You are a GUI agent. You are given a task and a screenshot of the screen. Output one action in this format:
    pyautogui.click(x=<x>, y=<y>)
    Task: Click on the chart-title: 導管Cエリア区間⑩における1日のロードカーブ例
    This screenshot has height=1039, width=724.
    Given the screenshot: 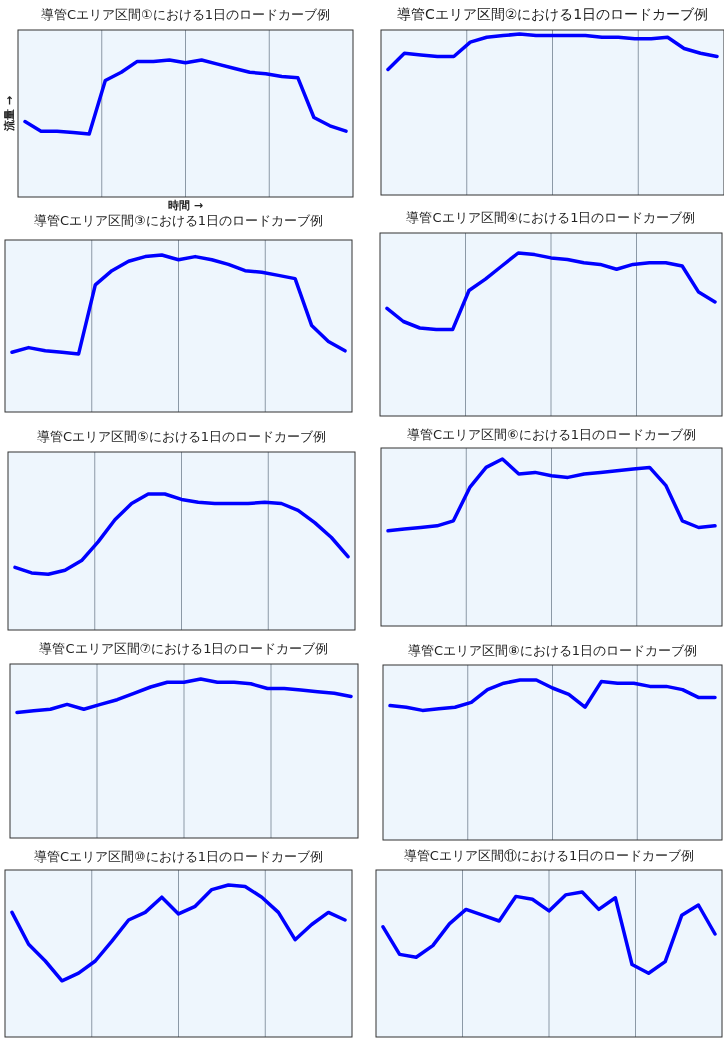 What is the action you would take?
    pyautogui.click(x=178, y=856)
    